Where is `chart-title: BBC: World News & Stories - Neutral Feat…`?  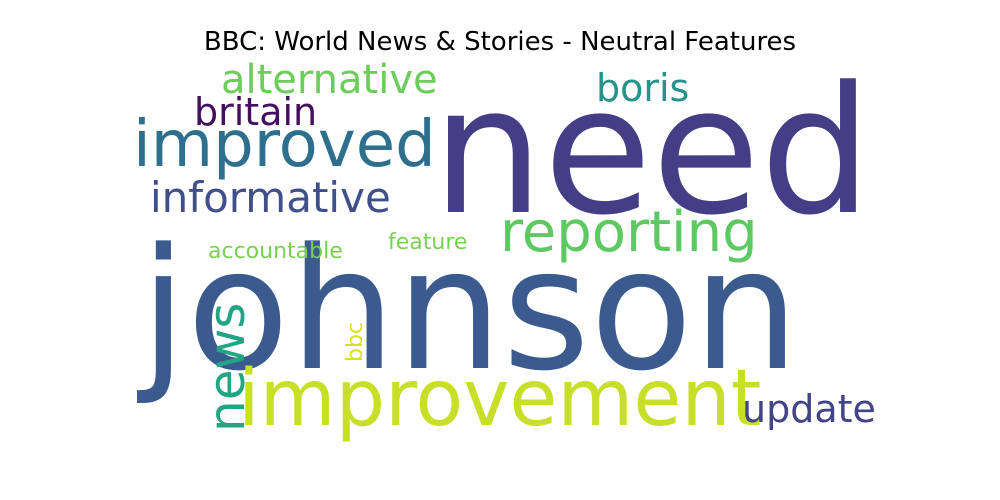
chart-title: BBC: World News & Stories - Neutral Feat… is located at coordinates (500, 42).